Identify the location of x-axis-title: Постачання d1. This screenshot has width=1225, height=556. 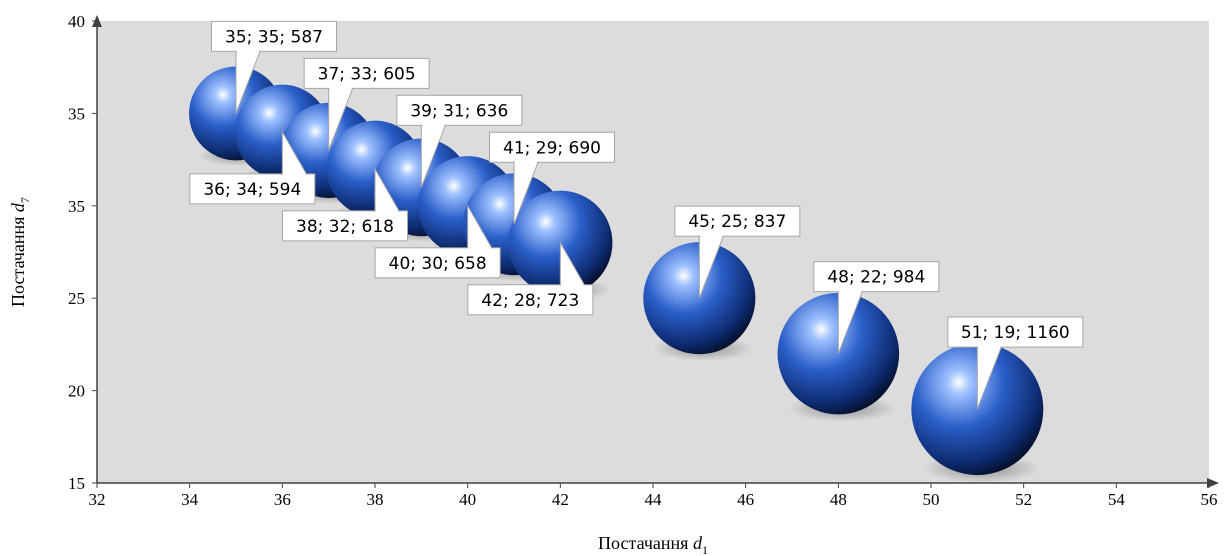
(653, 544).